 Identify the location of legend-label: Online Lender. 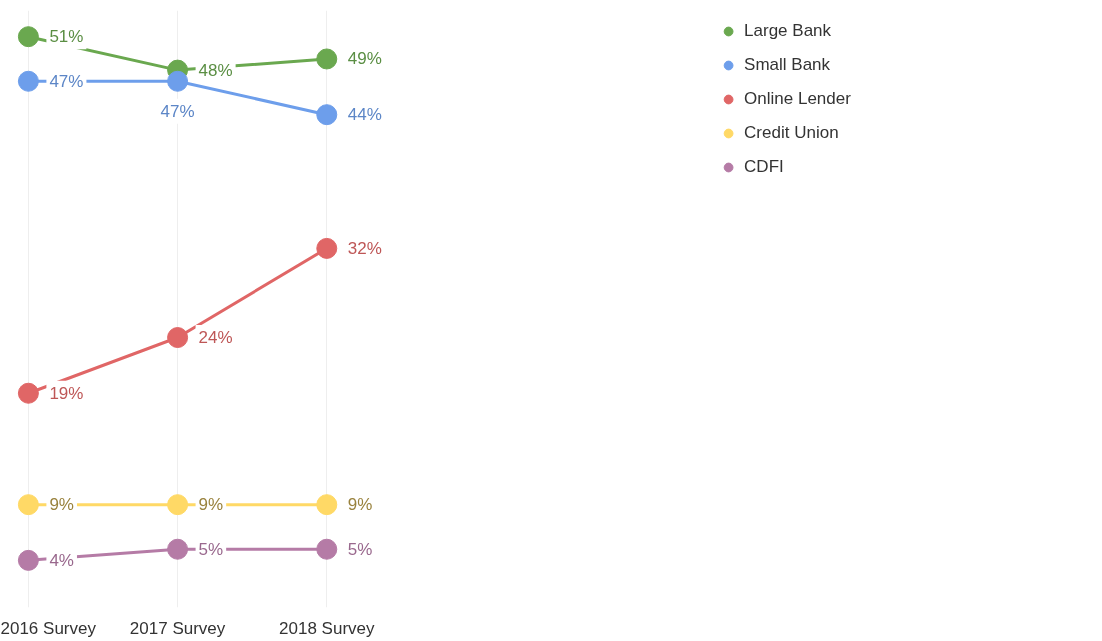
(797, 99).